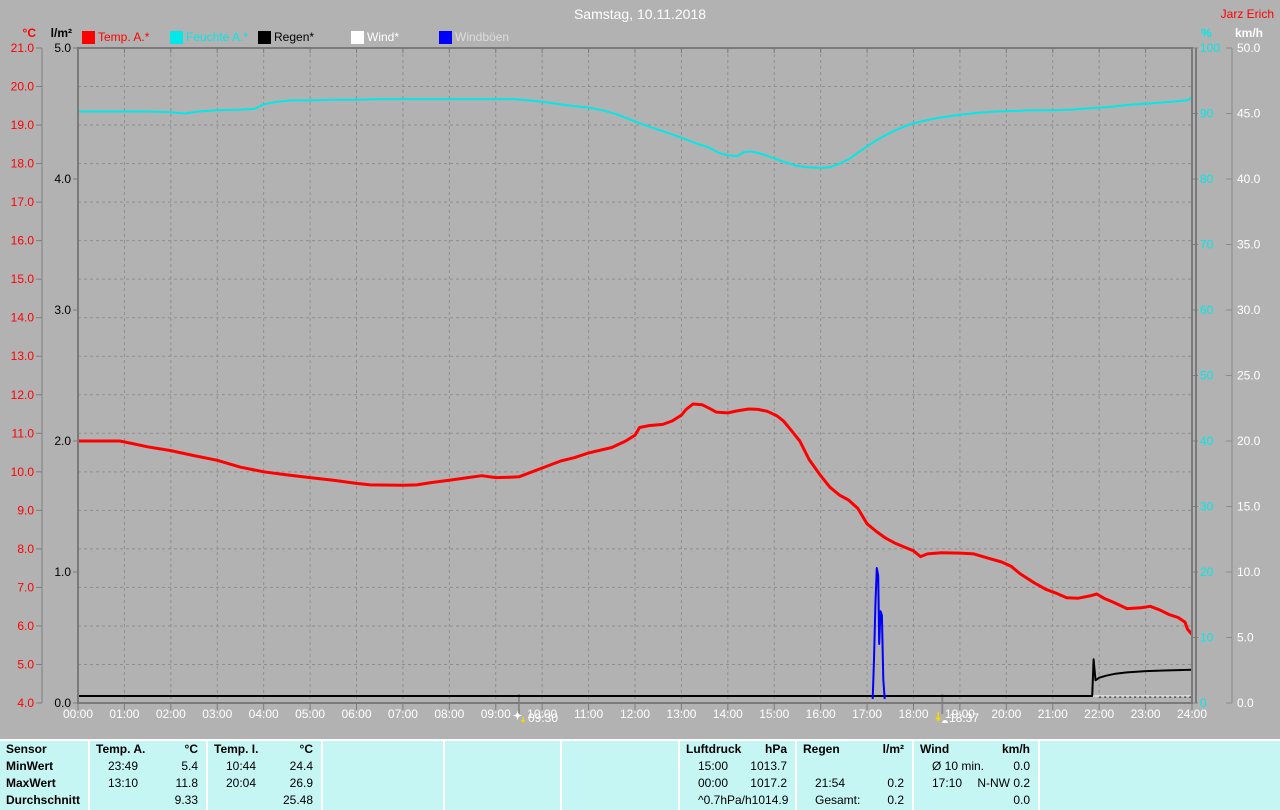  What do you see at coordinates (1210, 48) in the screenshot?
I see `humidity-axis-label: 100` at bounding box center [1210, 48].